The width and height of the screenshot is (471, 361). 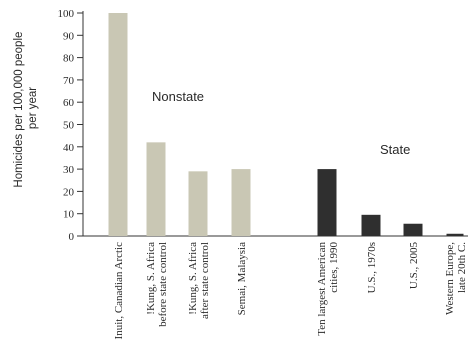 I want to click on category-label-line: after state control, so click(x=205, y=280).